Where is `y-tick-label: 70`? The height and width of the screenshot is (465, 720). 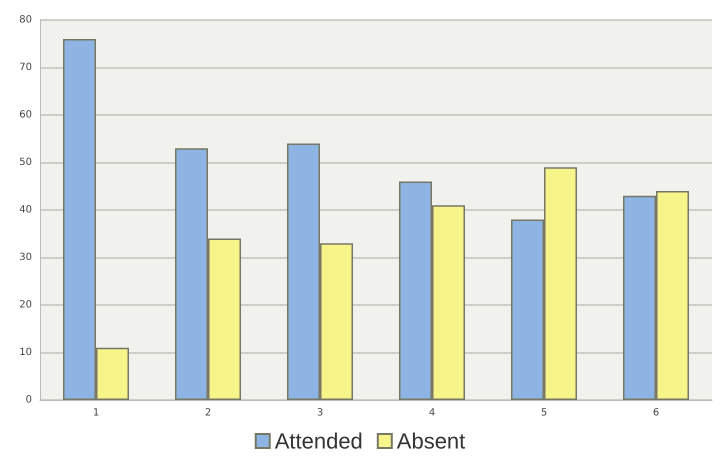 y-tick-label: 70 is located at coordinates (25, 67).